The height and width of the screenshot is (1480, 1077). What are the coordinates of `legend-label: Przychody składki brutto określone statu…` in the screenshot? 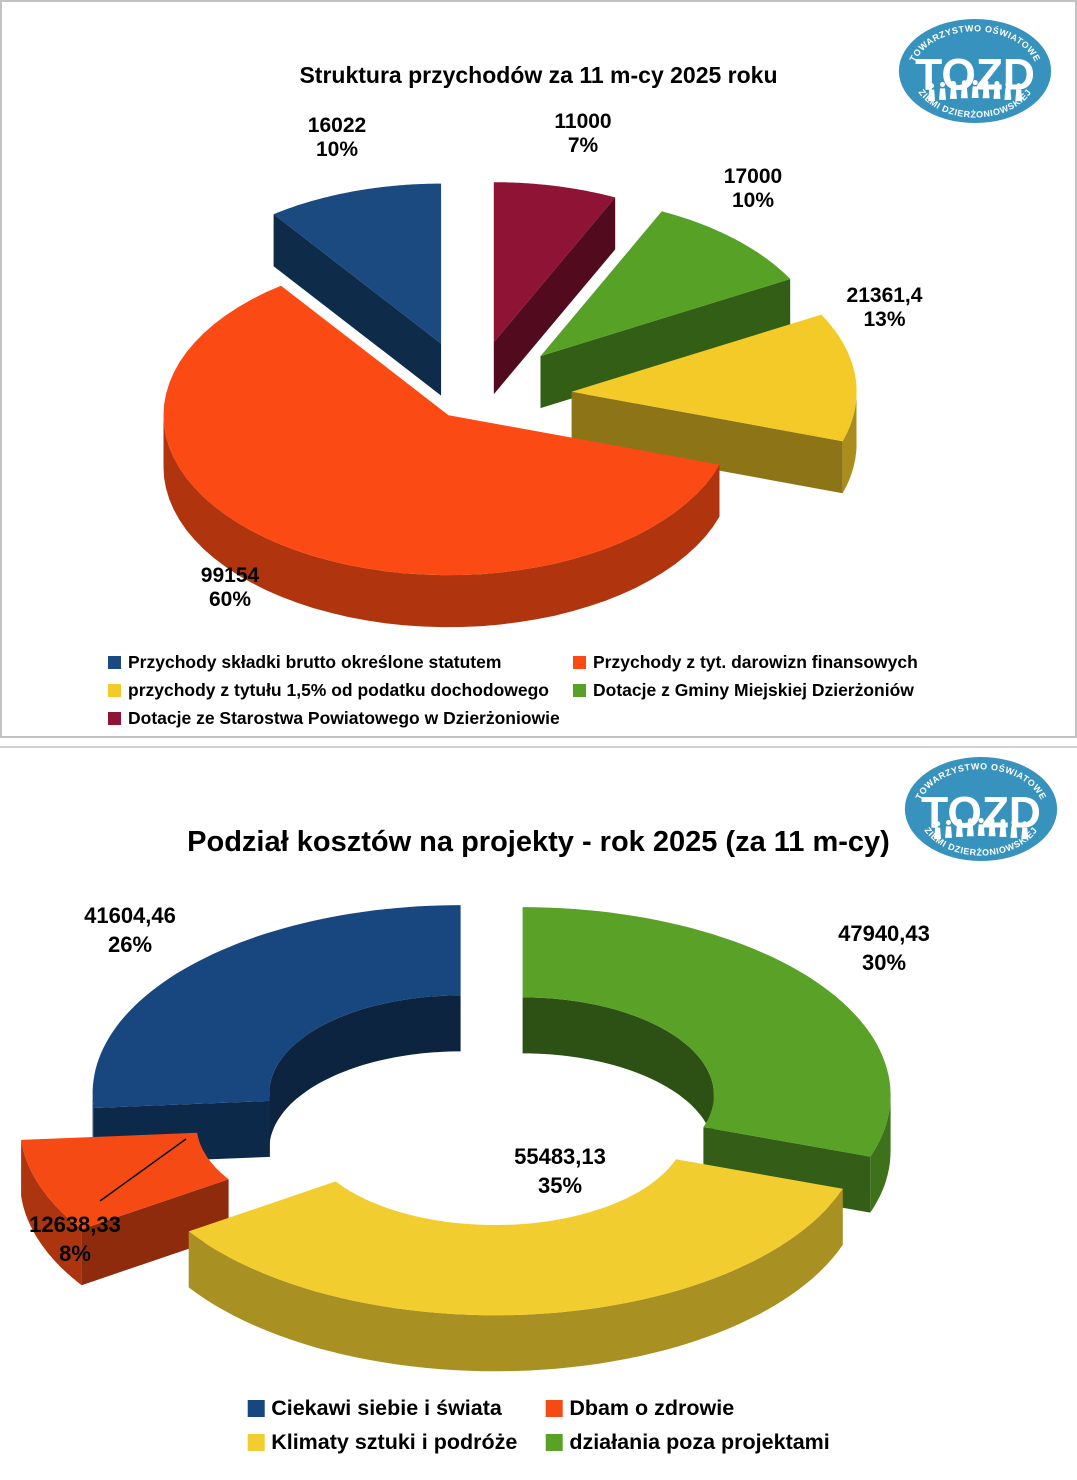 It's located at (315, 662).